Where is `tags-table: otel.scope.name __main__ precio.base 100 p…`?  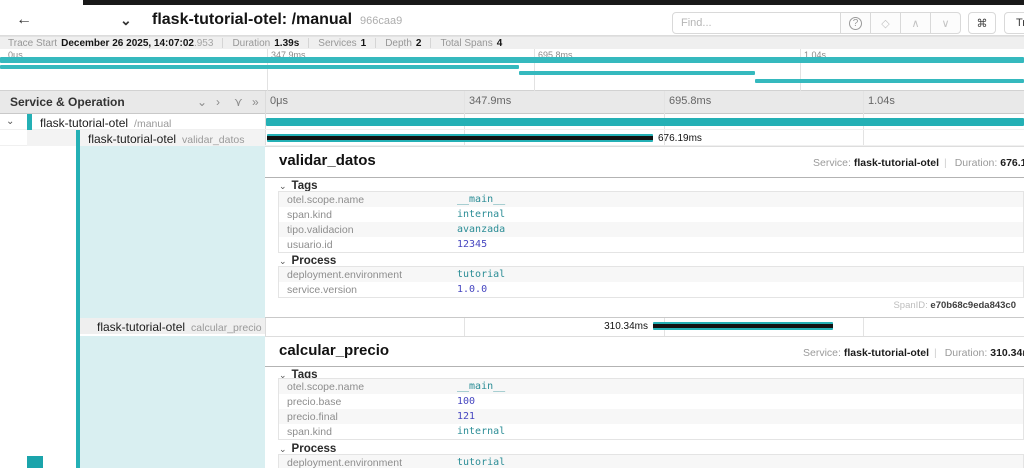
tags-table: otel.scope.name __main__ precio.base 100 p… is located at coordinates (651, 409).